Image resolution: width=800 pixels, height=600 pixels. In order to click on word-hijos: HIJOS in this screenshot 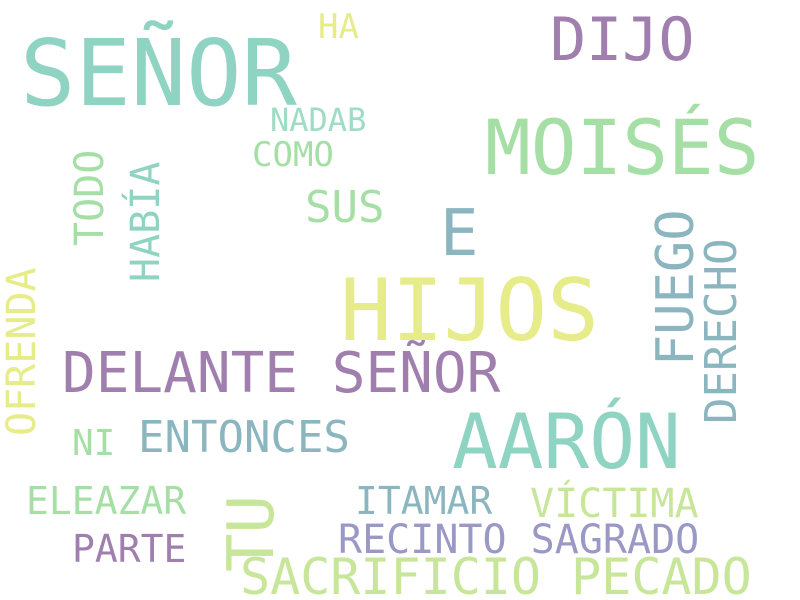, I will do `click(469, 311)`.